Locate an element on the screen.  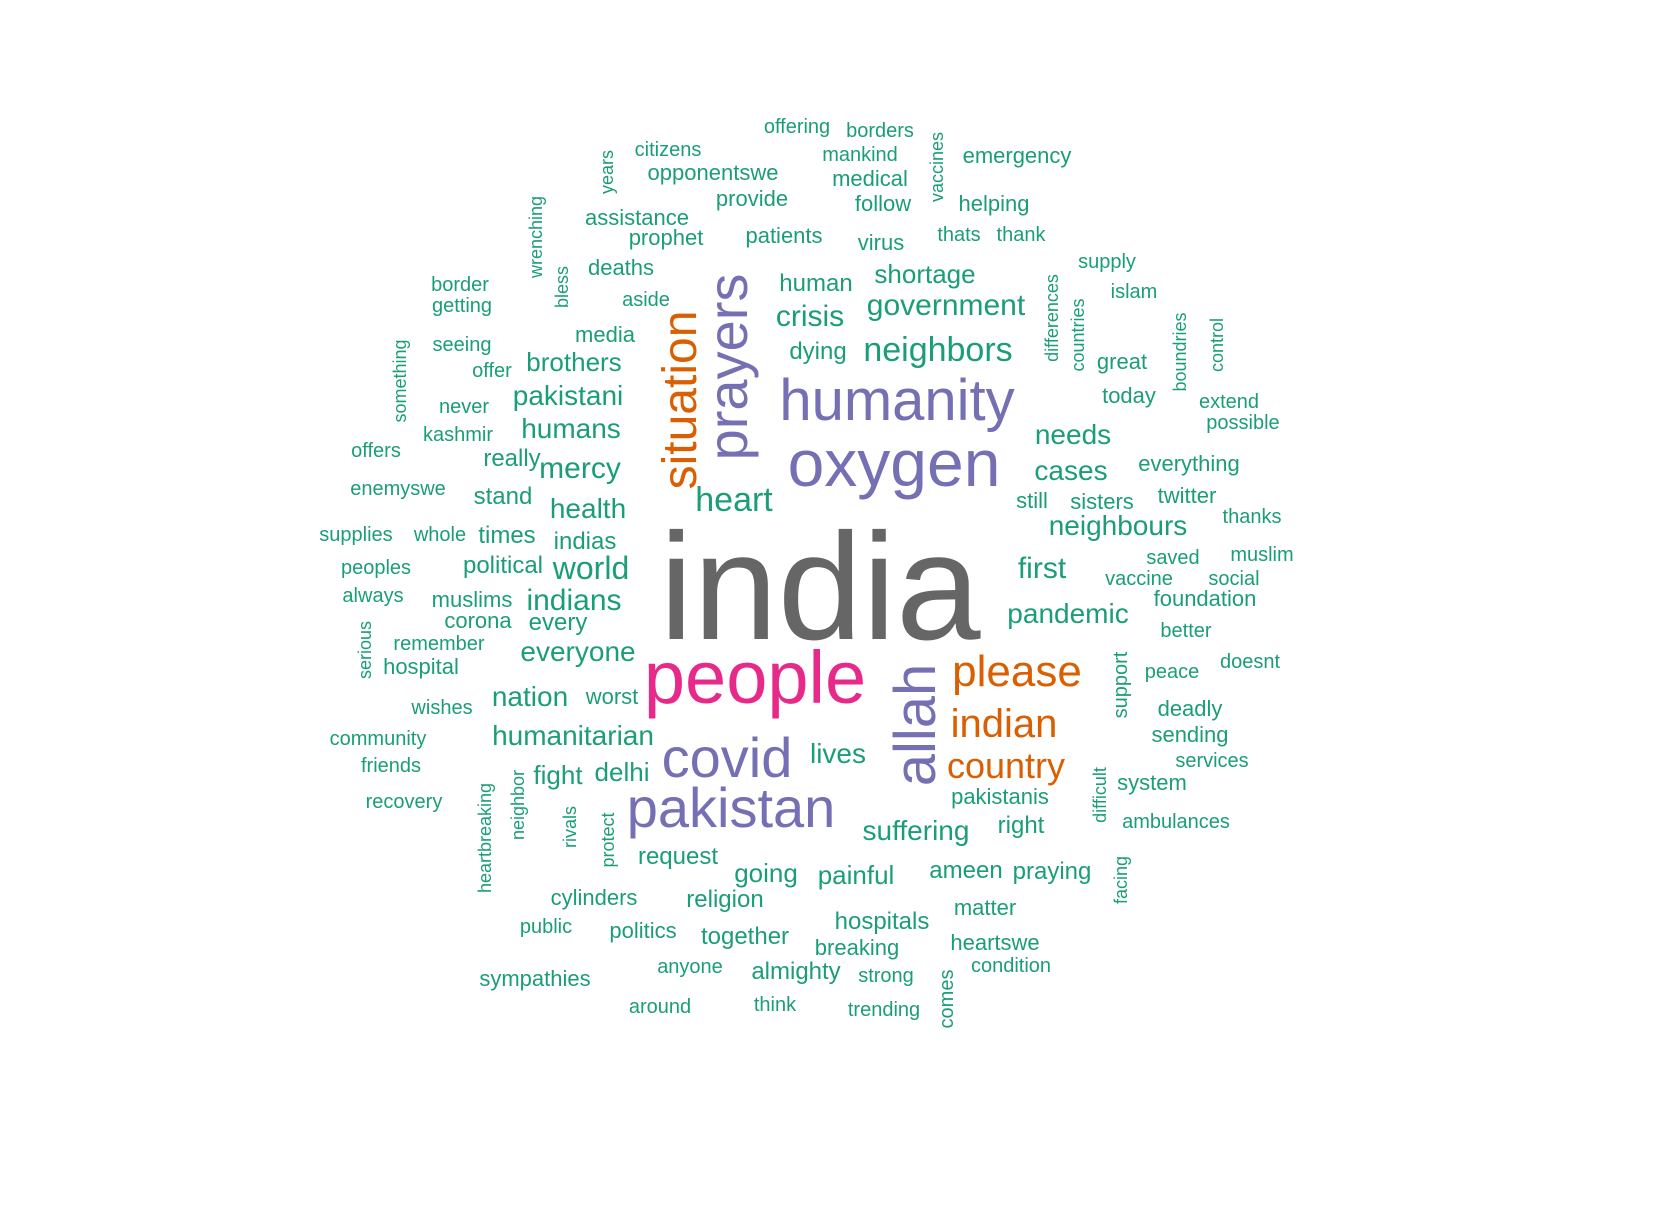
word-heartbreaking: heartbreaking is located at coordinates (485, 838).